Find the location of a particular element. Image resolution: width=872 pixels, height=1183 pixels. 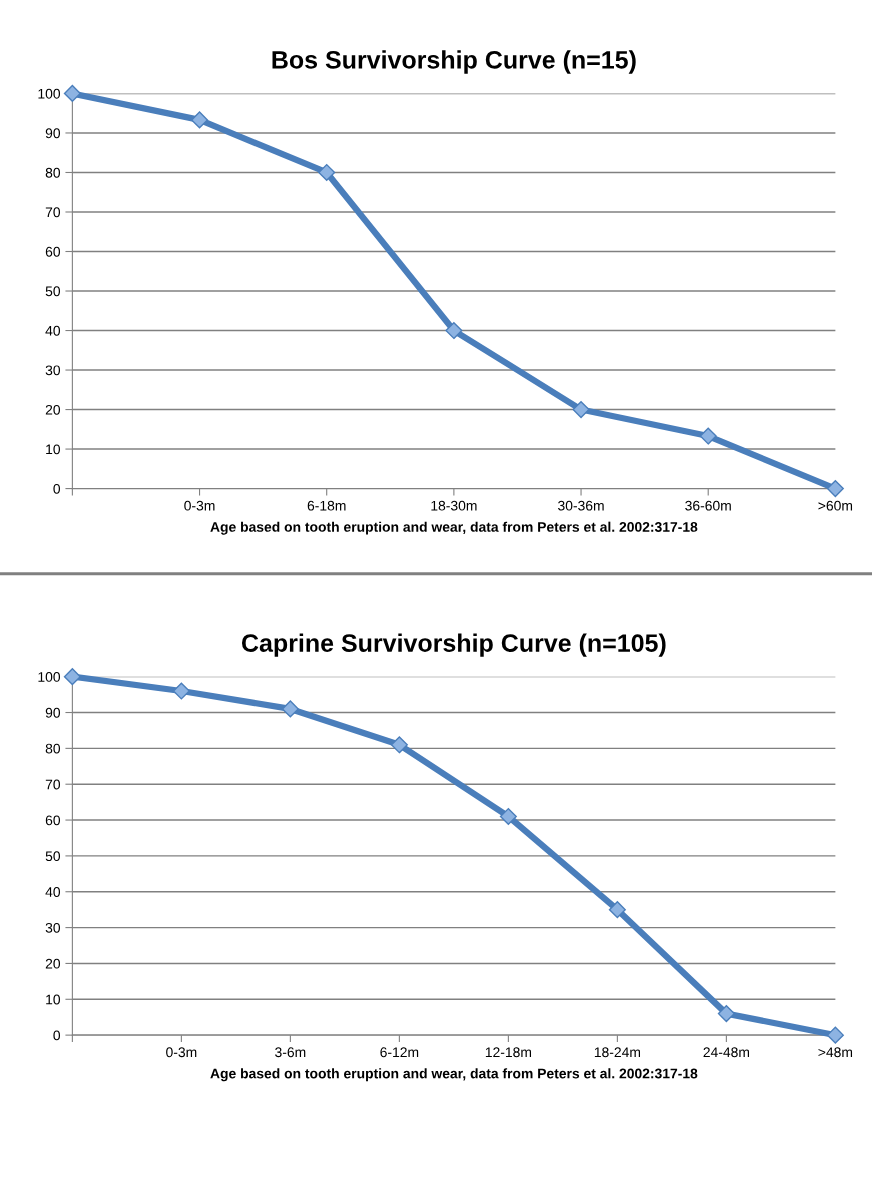

x-tick-label: >60m is located at coordinates (835, 505).